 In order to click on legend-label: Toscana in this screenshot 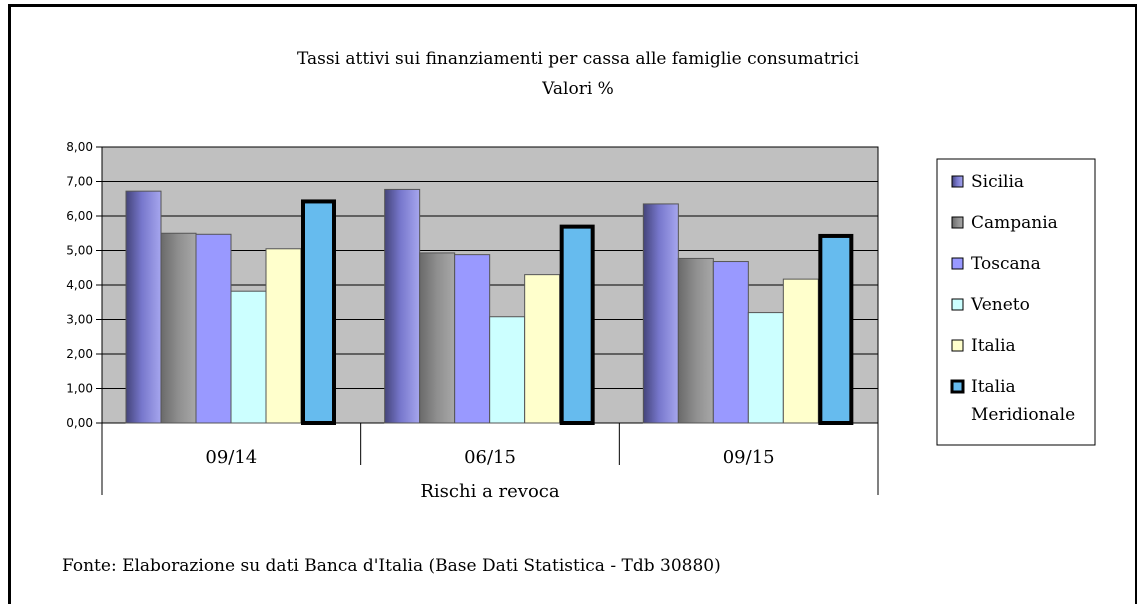, I will do `click(1006, 264)`.